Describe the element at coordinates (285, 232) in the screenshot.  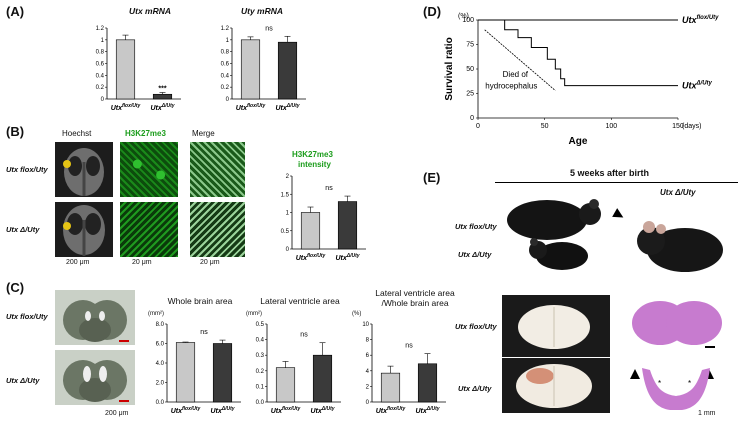
I see `y-tick-label: 0.5` at that location.